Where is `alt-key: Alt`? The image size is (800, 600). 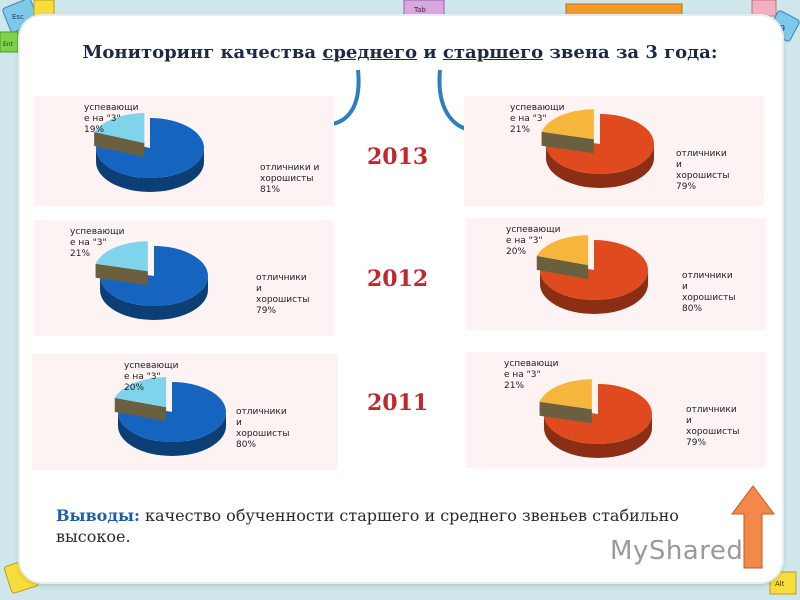
alt-key: Alt is located at coordinates (780, 584).